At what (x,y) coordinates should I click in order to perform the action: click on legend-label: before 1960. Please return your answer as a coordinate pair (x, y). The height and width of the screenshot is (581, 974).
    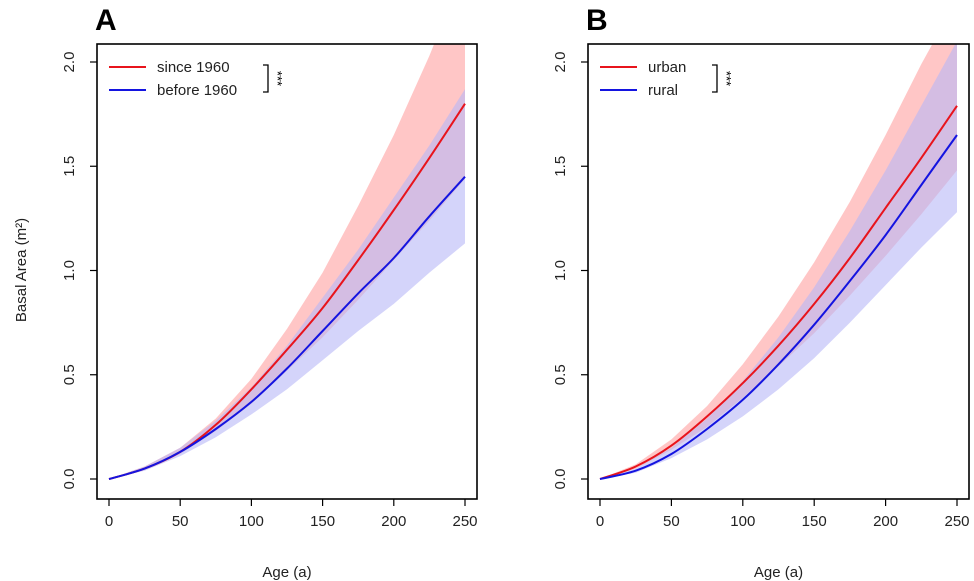
    Looking at the image, I should click on (197, 90).